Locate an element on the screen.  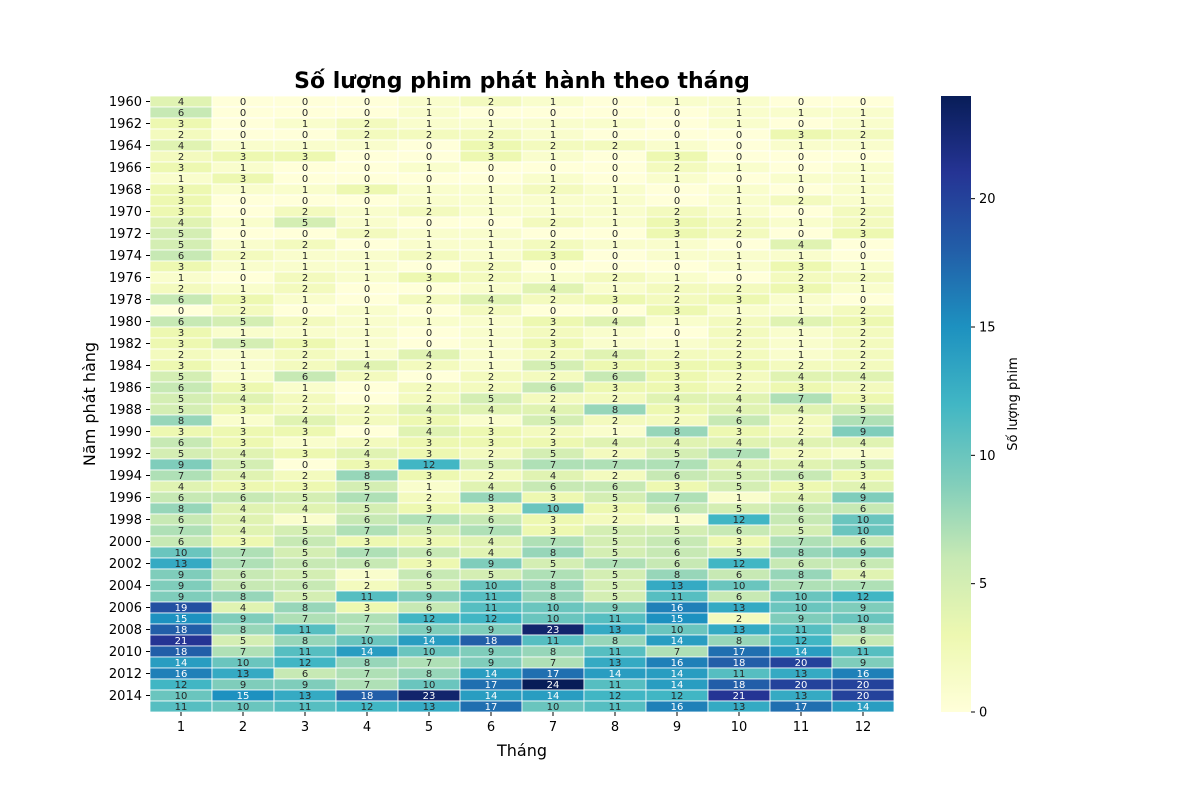
y-tick-label: 1984 is located at coordinates (125, 366).